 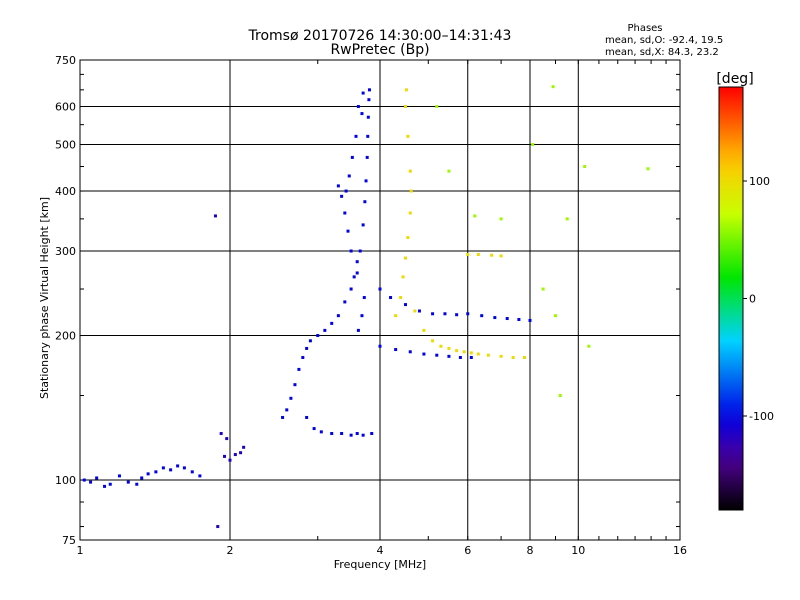 I want to click on x-tick-label: 4, so click(x=380, y=550).